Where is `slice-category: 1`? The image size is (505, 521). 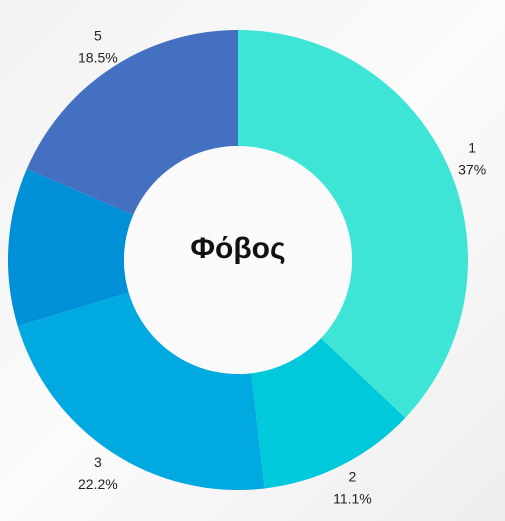 slice-category: 1 is located at coordinates (472, 148).